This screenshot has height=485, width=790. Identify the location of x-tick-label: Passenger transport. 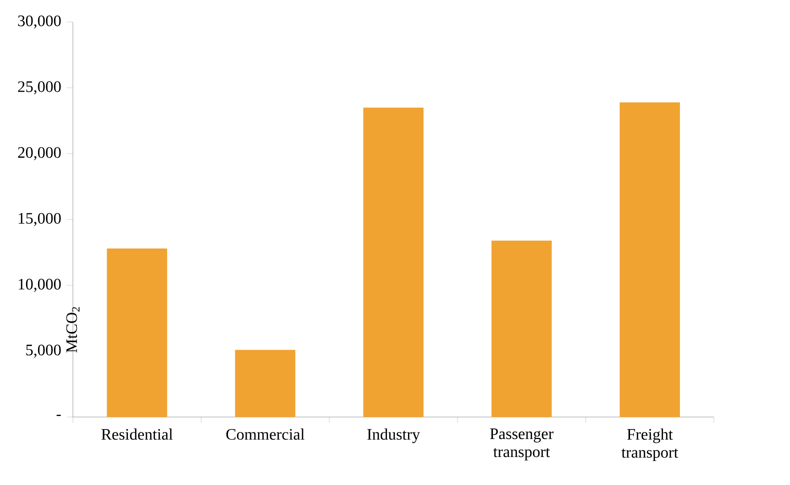
(522, 444).